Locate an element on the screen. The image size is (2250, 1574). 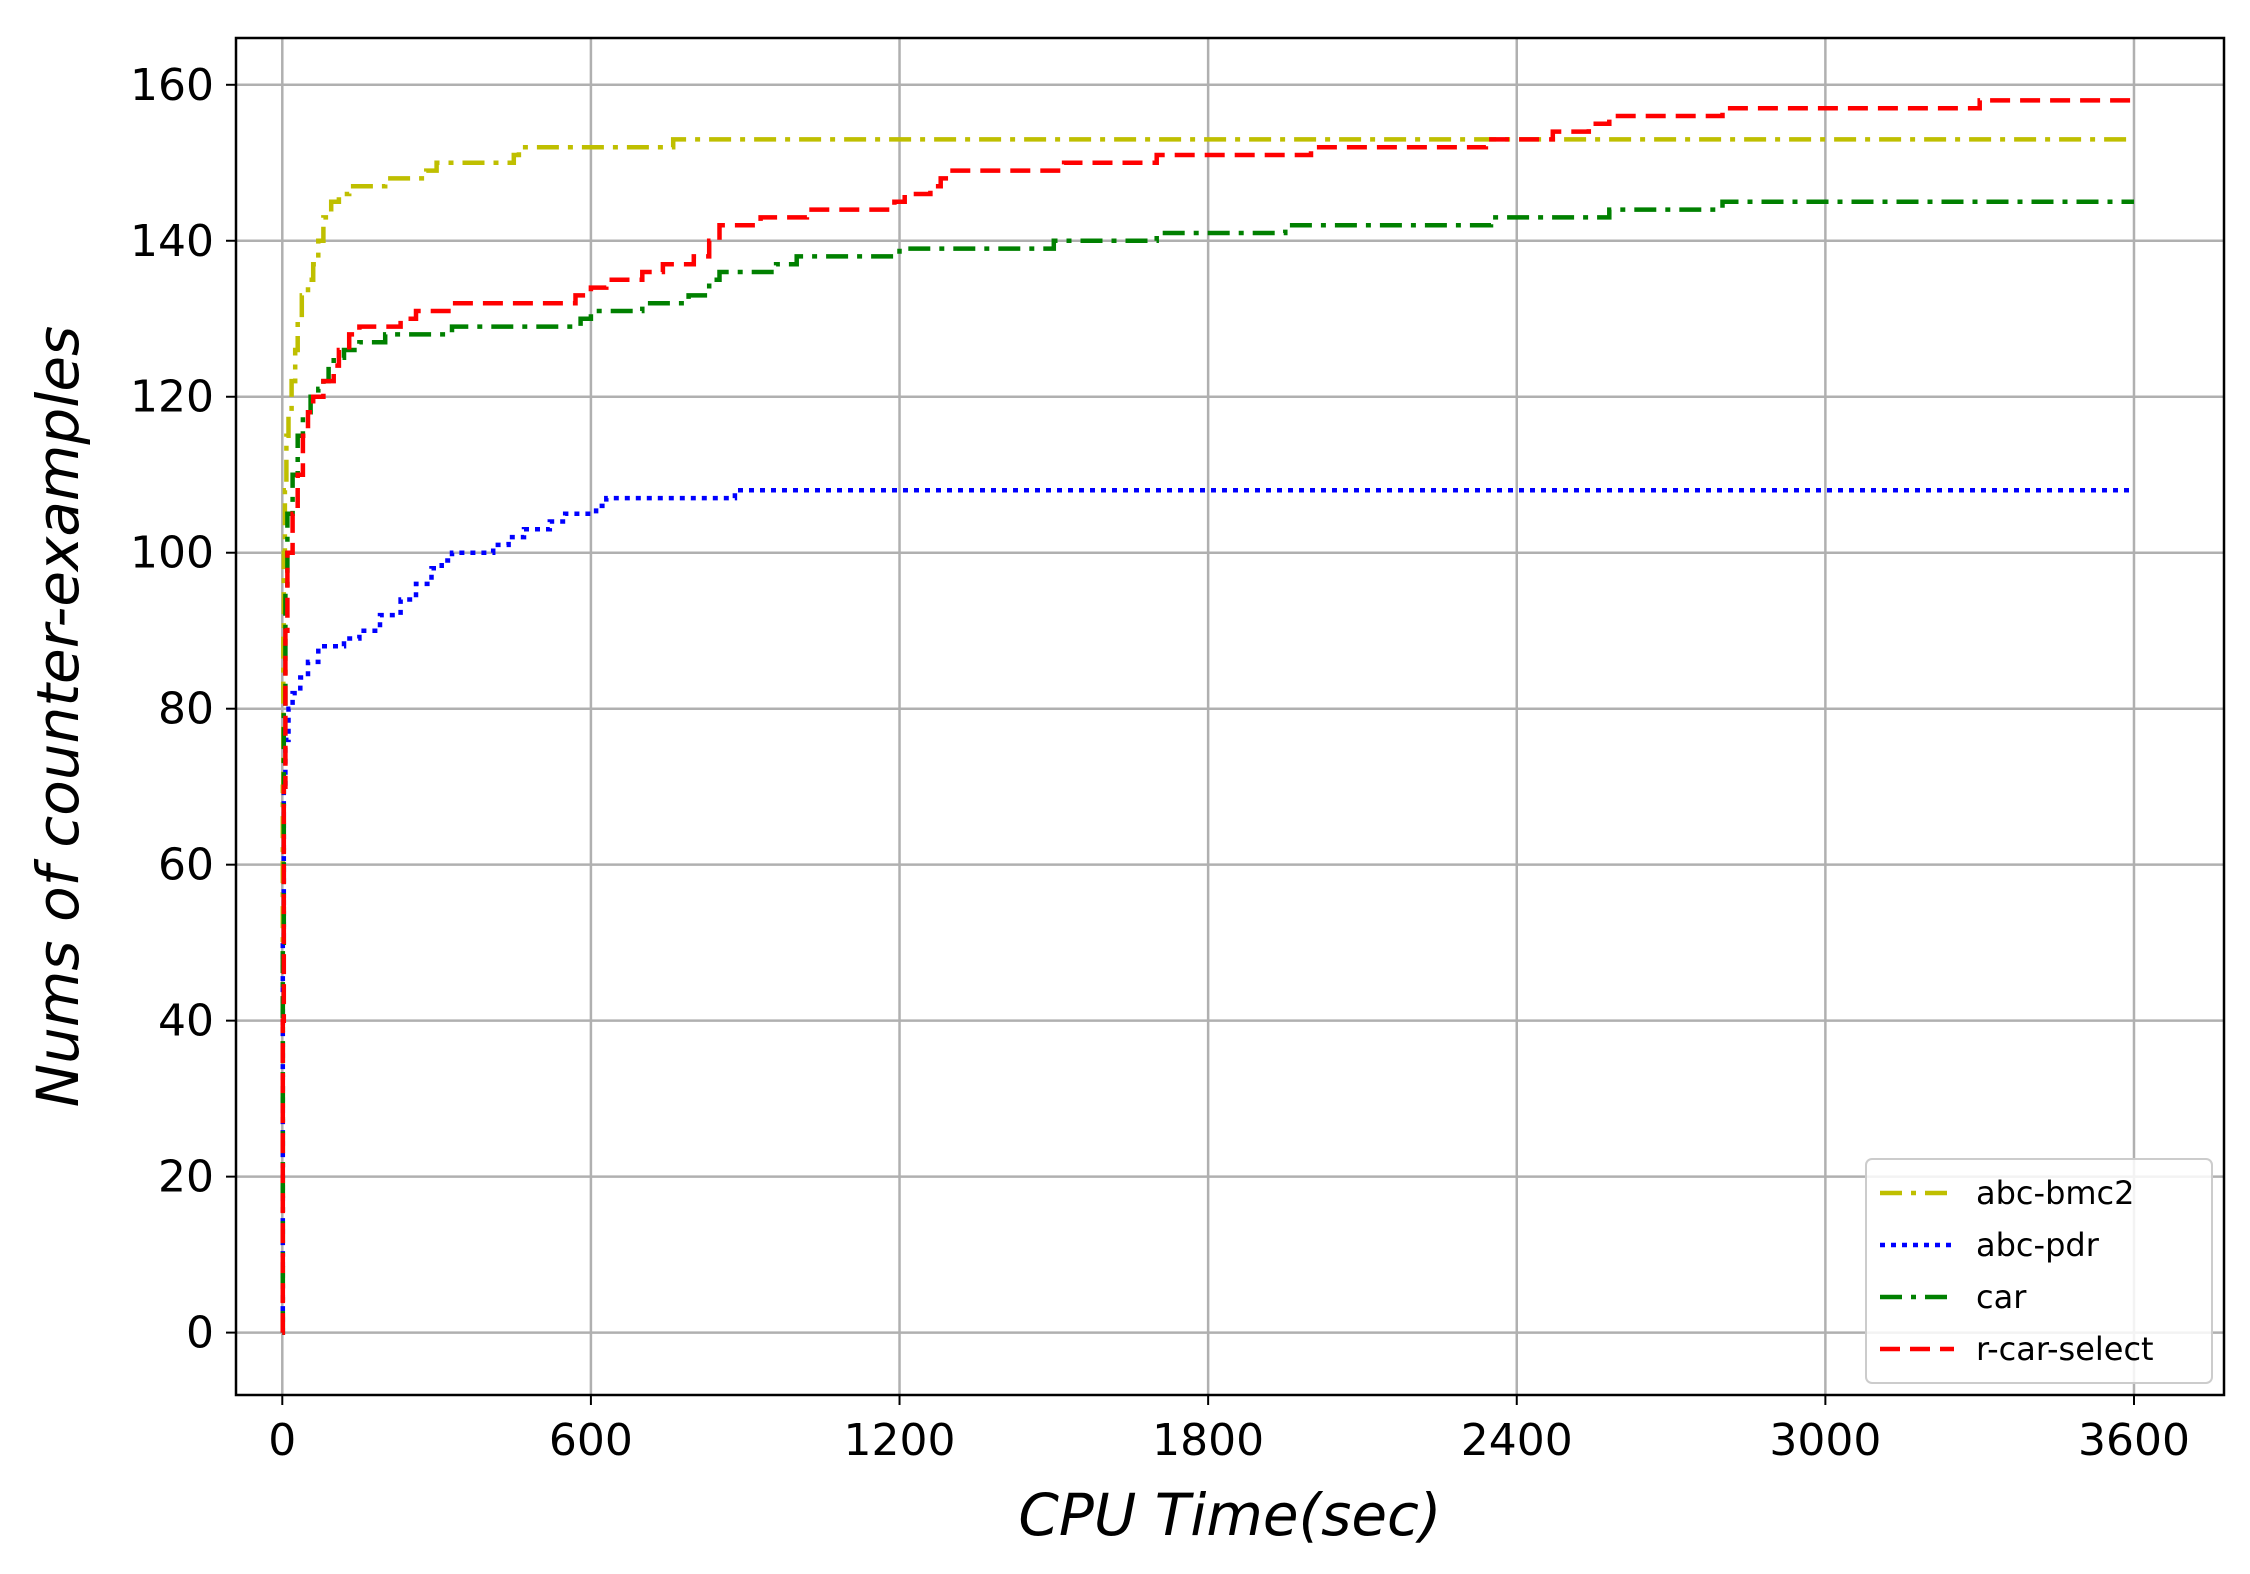
x-tick-label: 3600 is located at coordinates (2134, 1440).